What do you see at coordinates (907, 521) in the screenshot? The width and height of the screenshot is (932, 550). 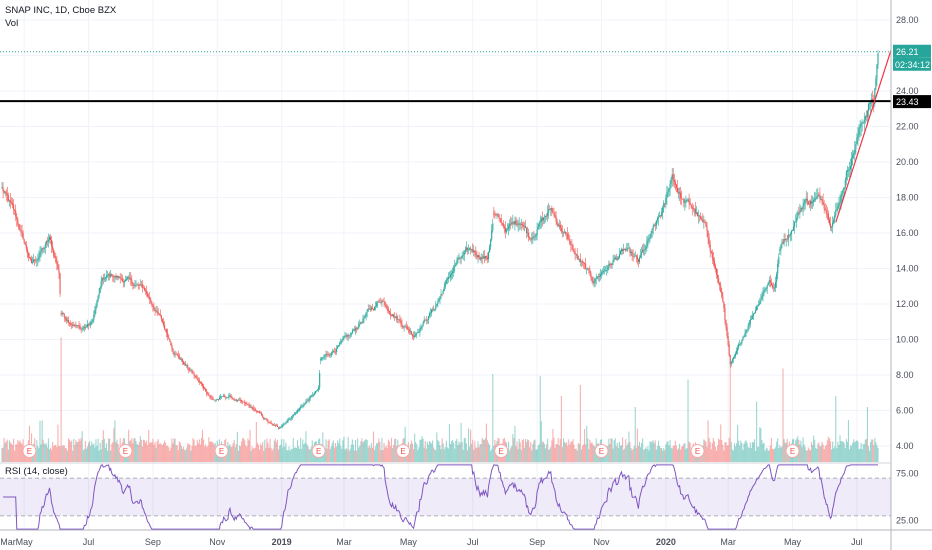 I see `rsi-tick-label: 25.00` at bounding box center [907, 521].